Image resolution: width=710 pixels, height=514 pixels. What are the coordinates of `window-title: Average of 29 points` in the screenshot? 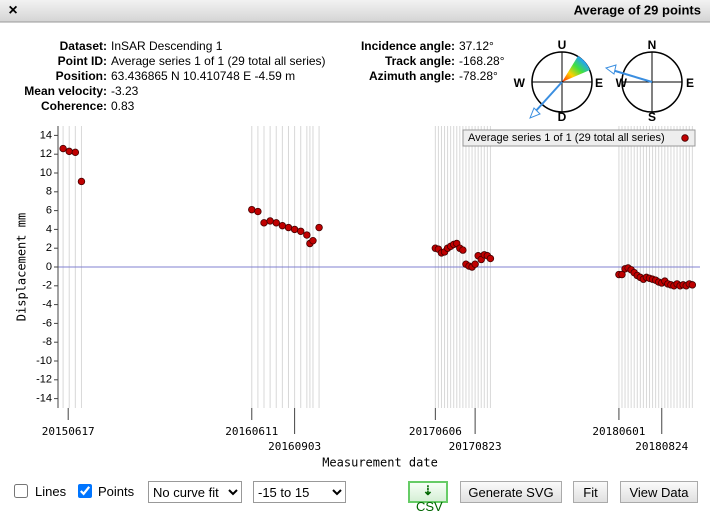 It's located at (637, 9).